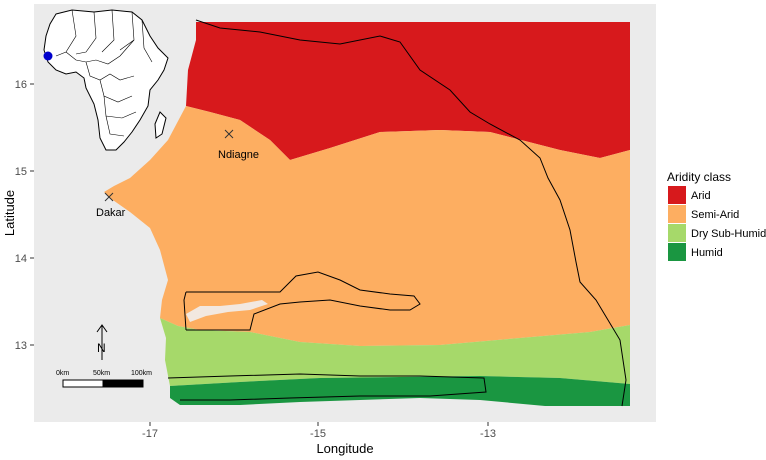  What do you see at coordinates (229, 134) in the screenshot?
I see `ndiagne-marker` at bounding box center [229, 134].